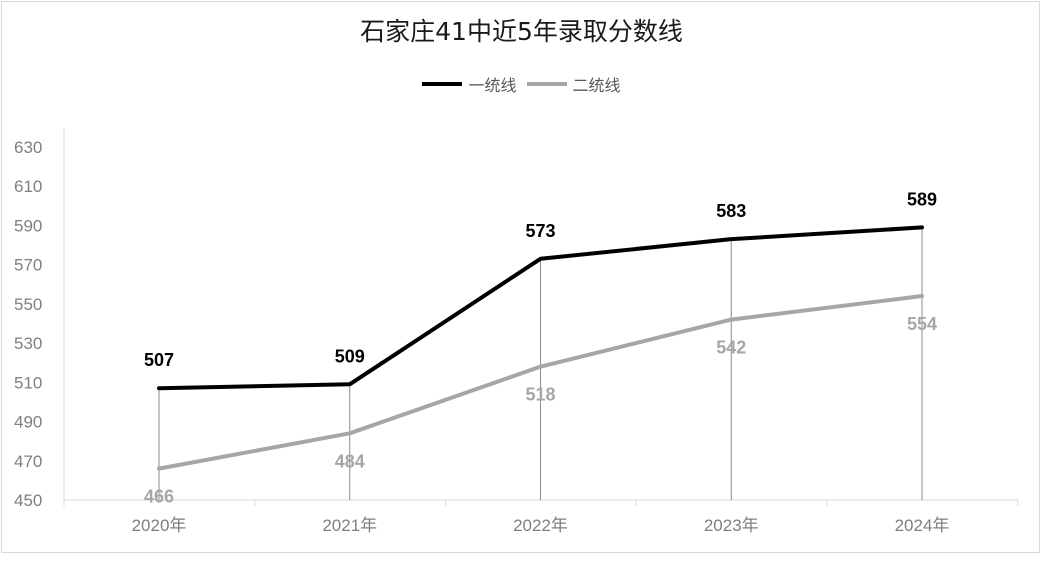 The height and width of the screenshot is (566, 1043). What do you see at coordinates (159, 360) in the screenshot?
I see `data-label-series-1: 507` at bounding box center [159, 360].